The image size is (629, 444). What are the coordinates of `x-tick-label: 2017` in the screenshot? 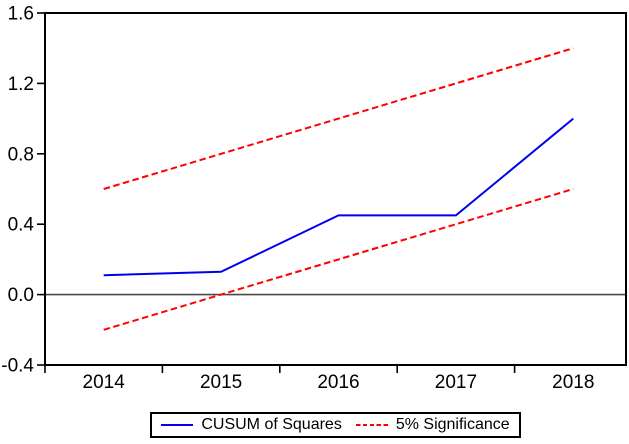 It's located at (456, 382).